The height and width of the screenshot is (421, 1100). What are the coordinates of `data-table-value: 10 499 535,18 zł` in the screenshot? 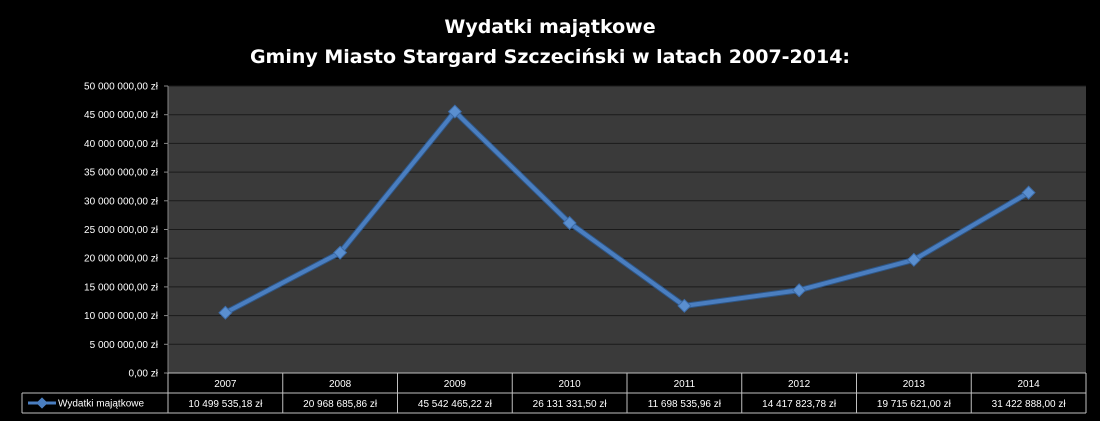 It's located at (225, 404).